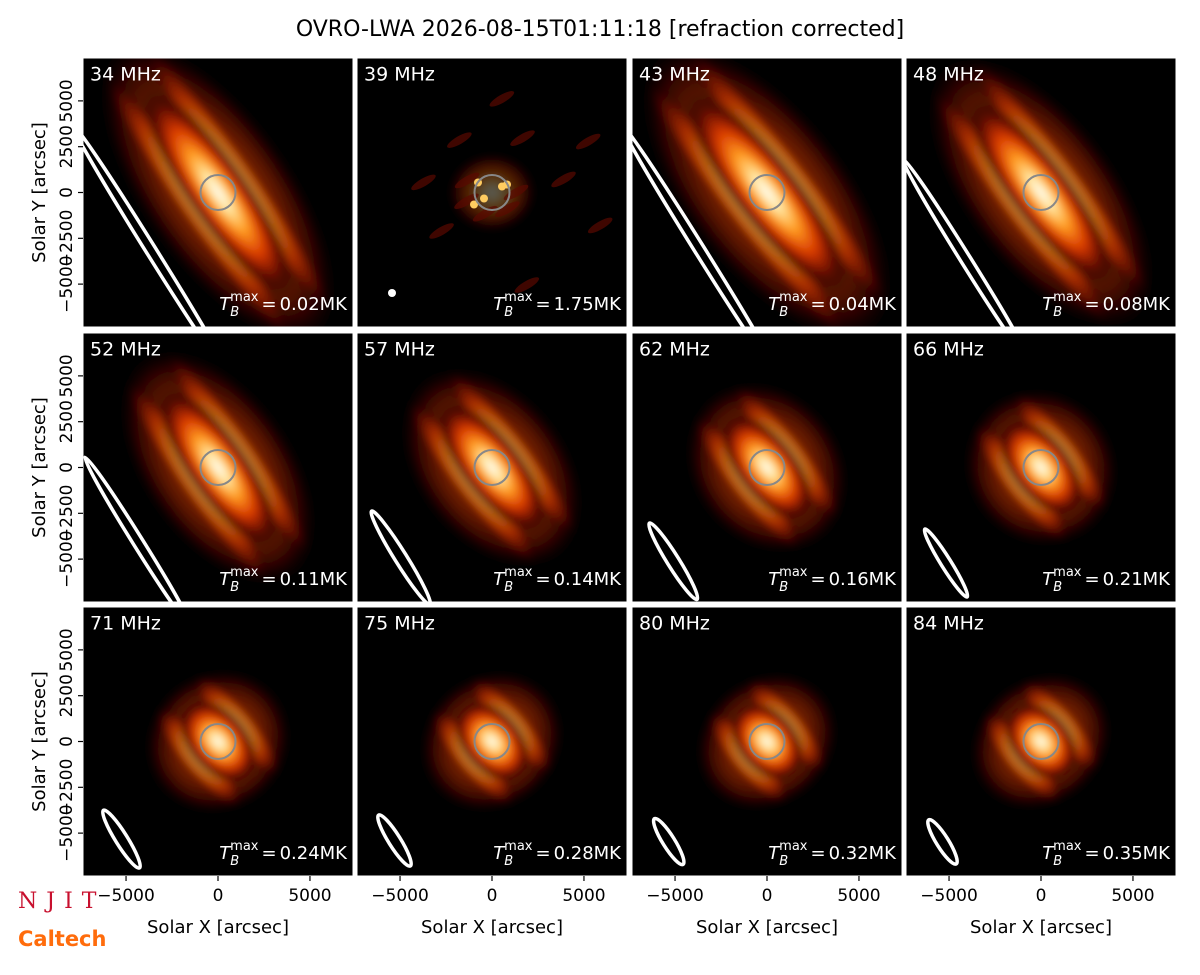 This screenshot has width=1200, height=975. Describe the element at coordinates (832, 854) in the screenshot. I see `tmax-label: TBmax = 0.32MK` at that location.